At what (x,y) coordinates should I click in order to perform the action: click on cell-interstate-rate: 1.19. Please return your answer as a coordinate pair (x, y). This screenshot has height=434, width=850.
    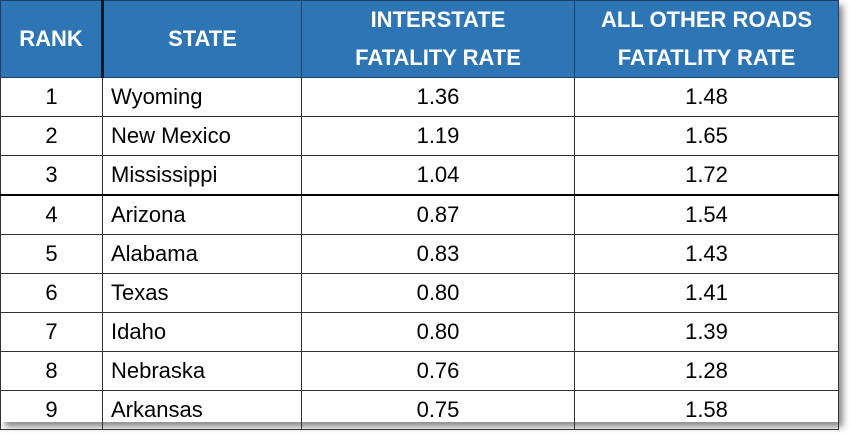
    Looking at the image, I should click on (438, 136).